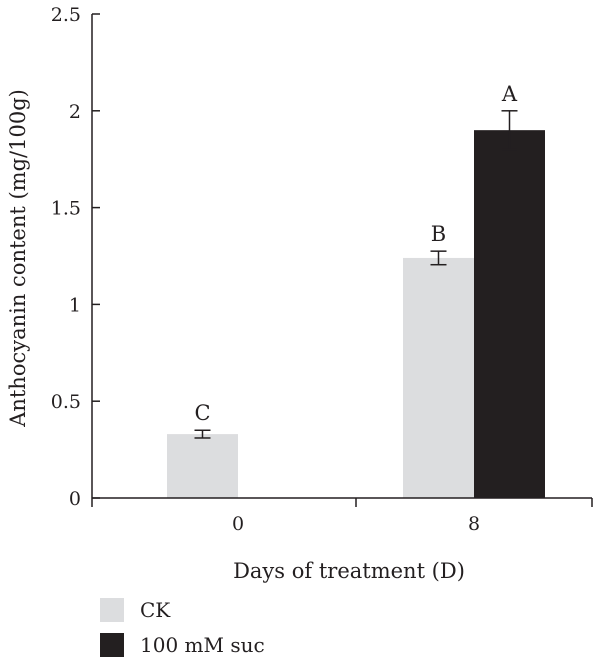  I want to click on legend-swatch-suc, so click(112, 645).